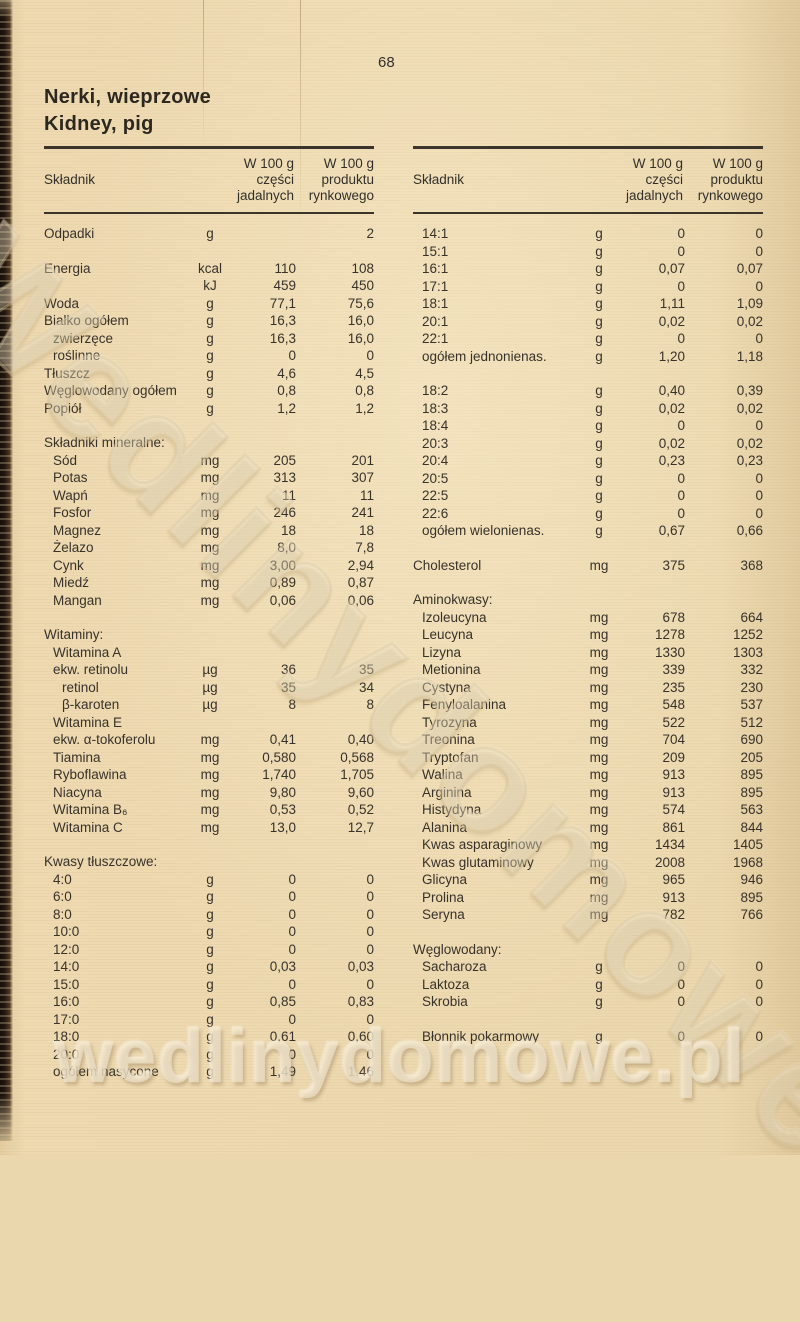 The image size is (800, 1322). What do you see at coordinates (669, 862) in the screenshot?
I see `value-edible-part: 2008` at bounding box center [669, 862].